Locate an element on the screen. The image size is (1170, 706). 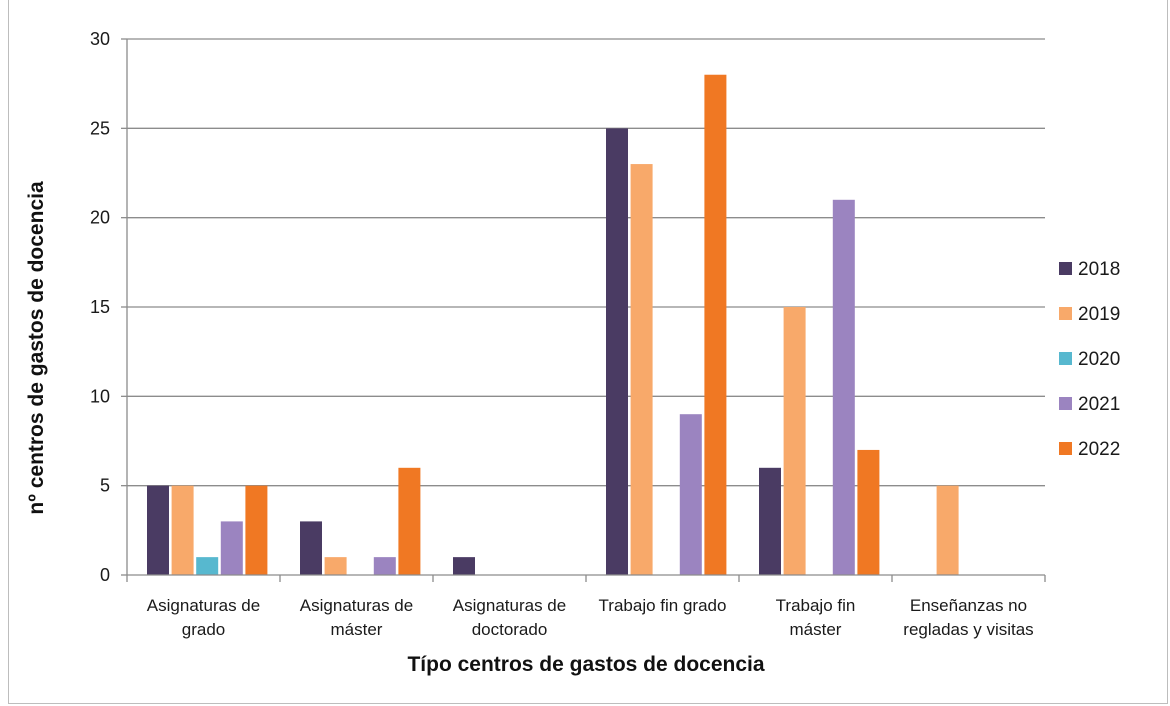
legend-label-2020: 2020 is located at coordinates (1099, 359).